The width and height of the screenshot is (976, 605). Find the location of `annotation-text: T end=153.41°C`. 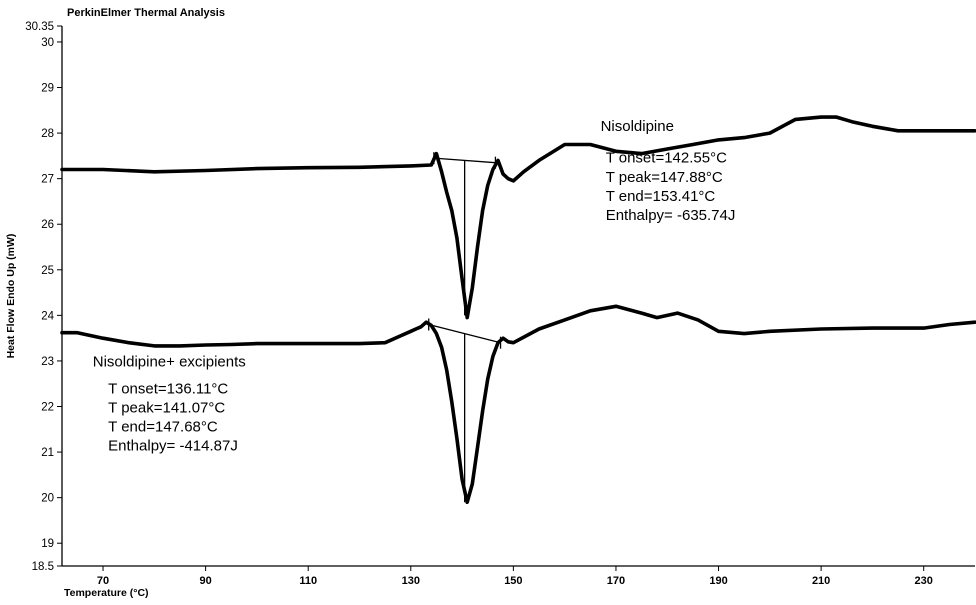

annotation-text: T end=153.41°C is located at coordinates (661, 196).